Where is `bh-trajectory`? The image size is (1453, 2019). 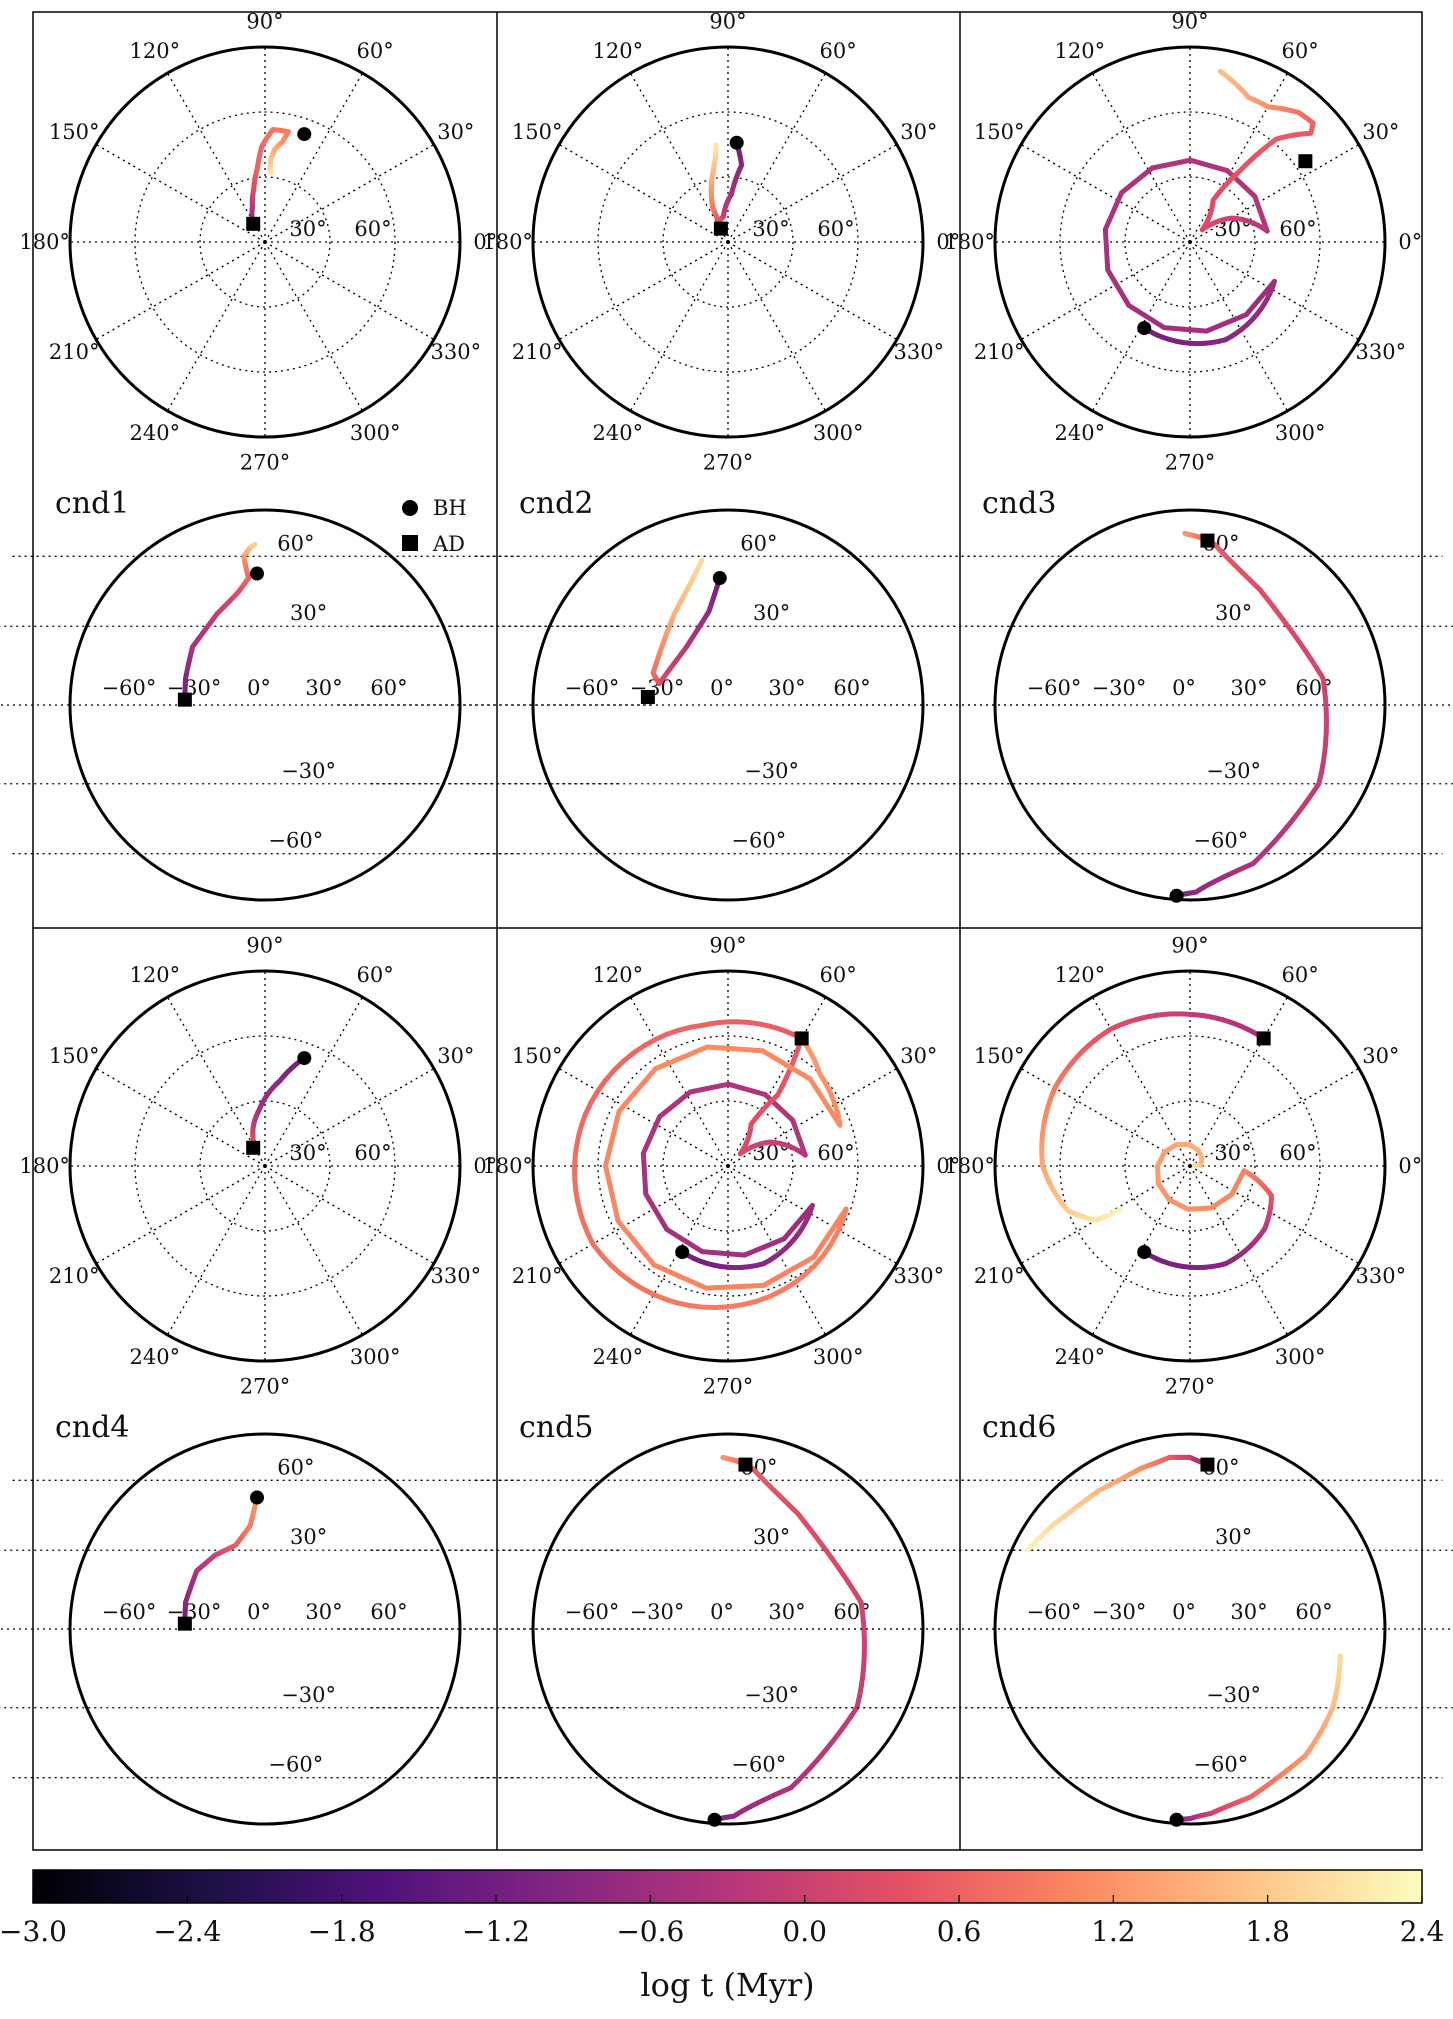
bh-trajectory is located at coordinates (220, 622).